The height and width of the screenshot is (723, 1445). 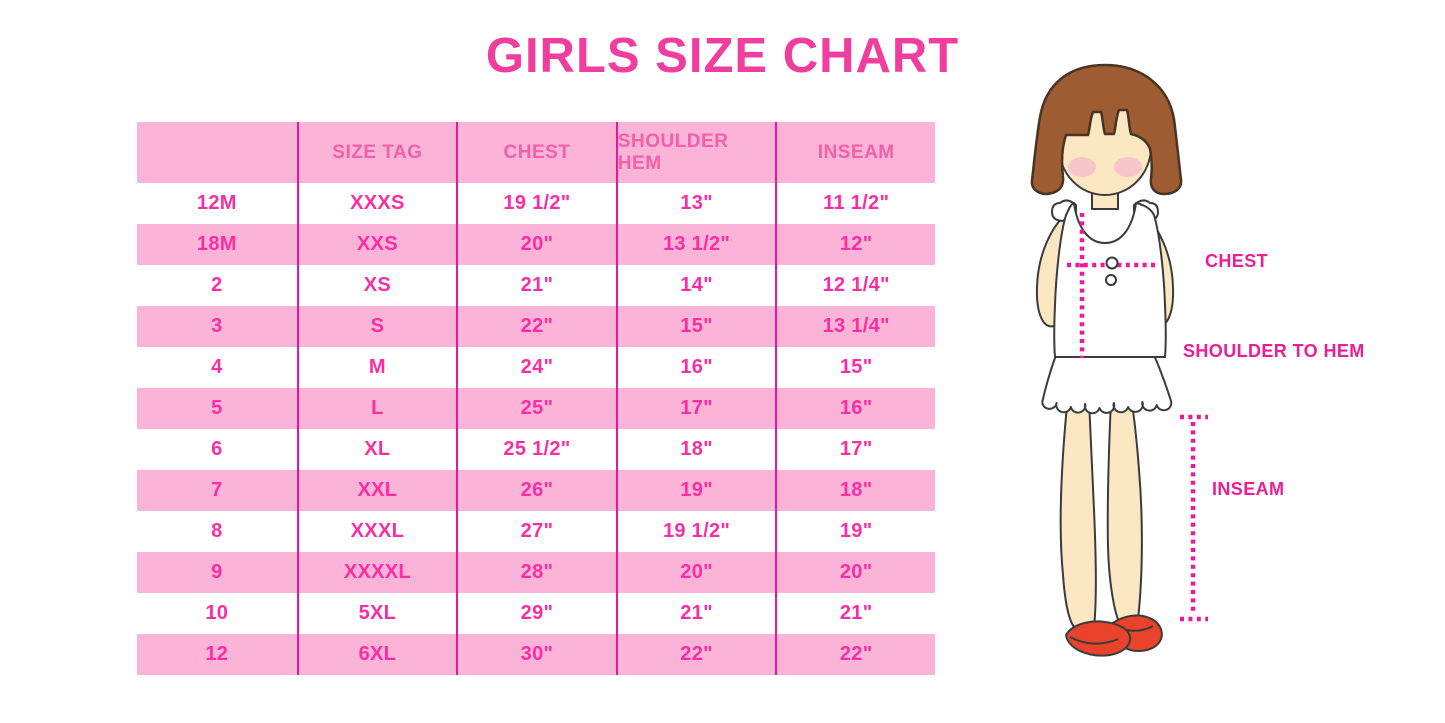 I want to click on table-cell: 12 1/4", so click(x=855, y=285).